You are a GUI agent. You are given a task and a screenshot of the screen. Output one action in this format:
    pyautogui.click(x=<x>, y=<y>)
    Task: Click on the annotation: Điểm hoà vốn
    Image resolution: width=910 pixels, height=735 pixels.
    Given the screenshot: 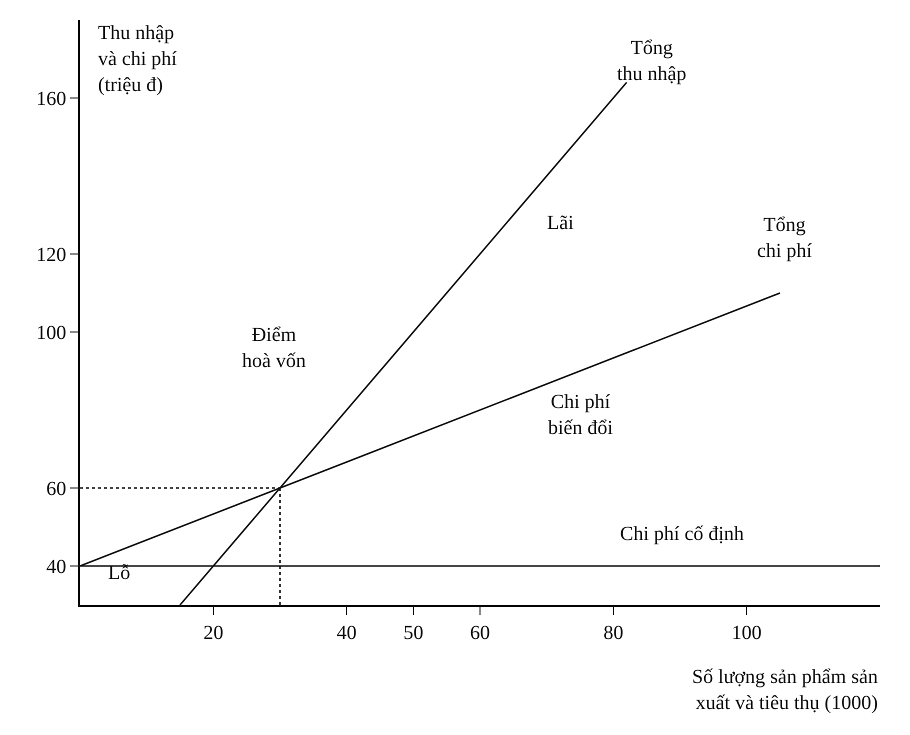 What is the action you would take?
    pyautogui.click(x=274, y=348)
    